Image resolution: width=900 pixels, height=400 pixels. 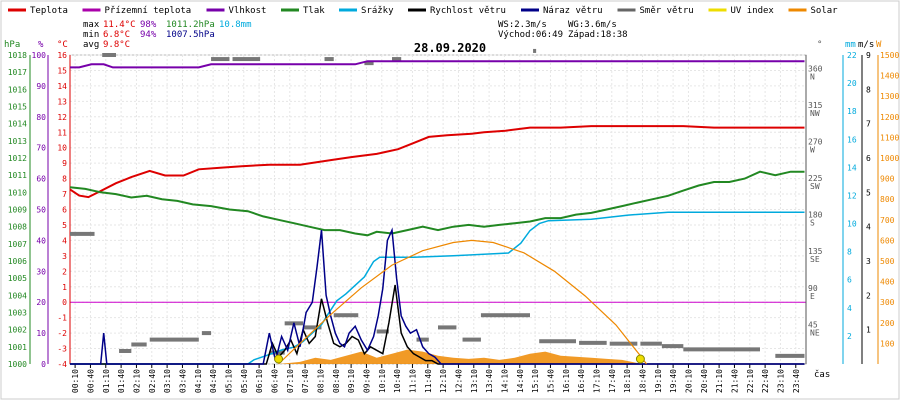 What do you see at coordinates (887, 282) in the screenshot?
I see `solar-tick: 400` at bounding box center [887, 282].